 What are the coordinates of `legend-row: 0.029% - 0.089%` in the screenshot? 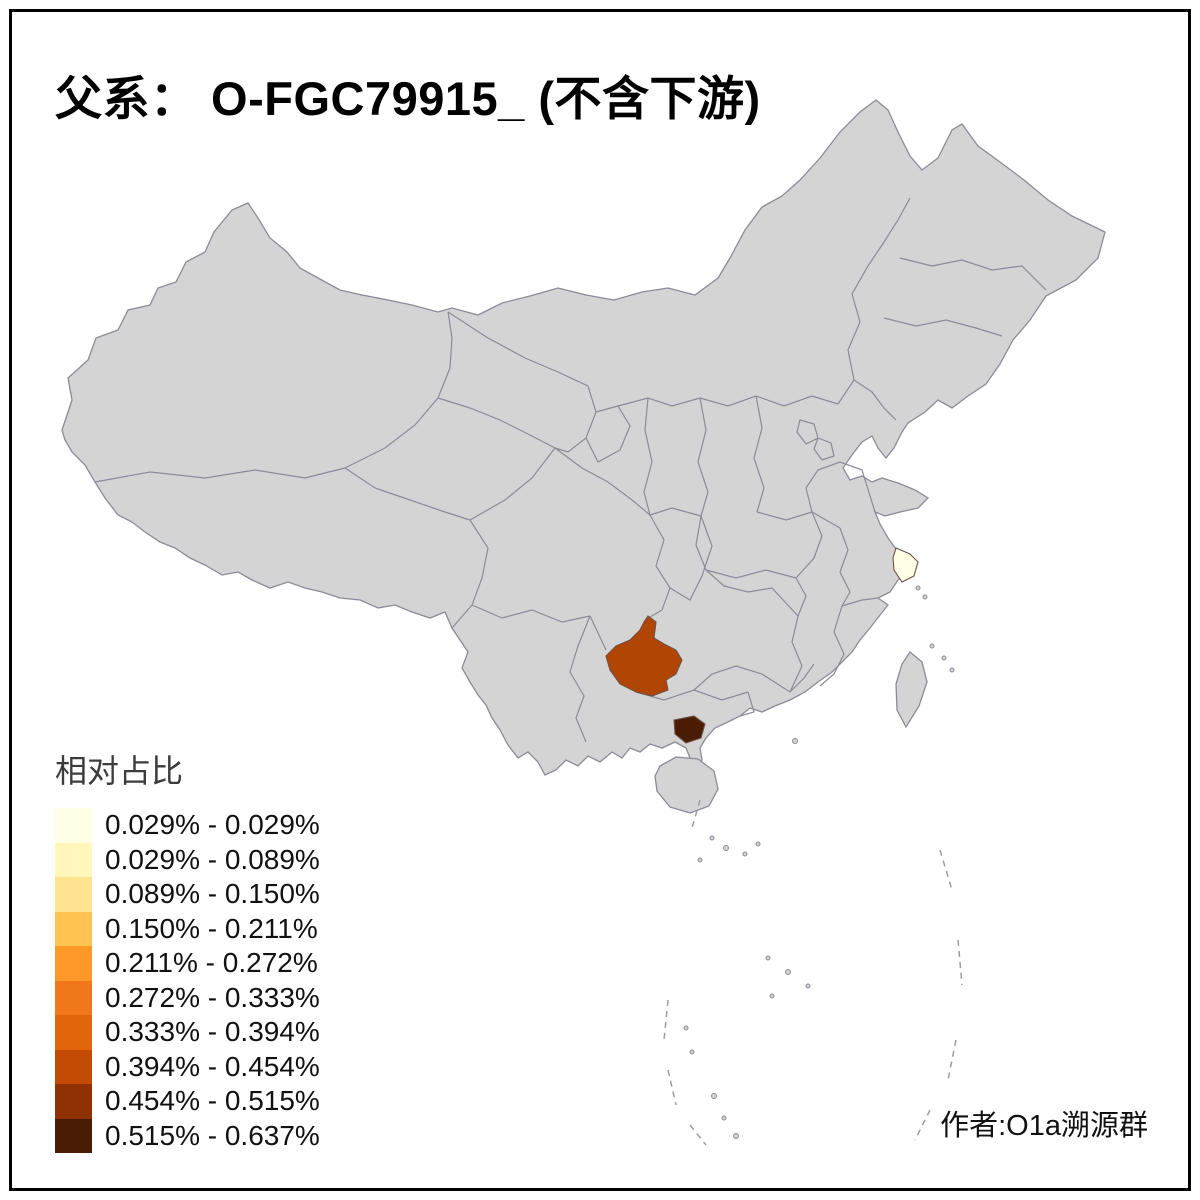 It's located at (187, 859).